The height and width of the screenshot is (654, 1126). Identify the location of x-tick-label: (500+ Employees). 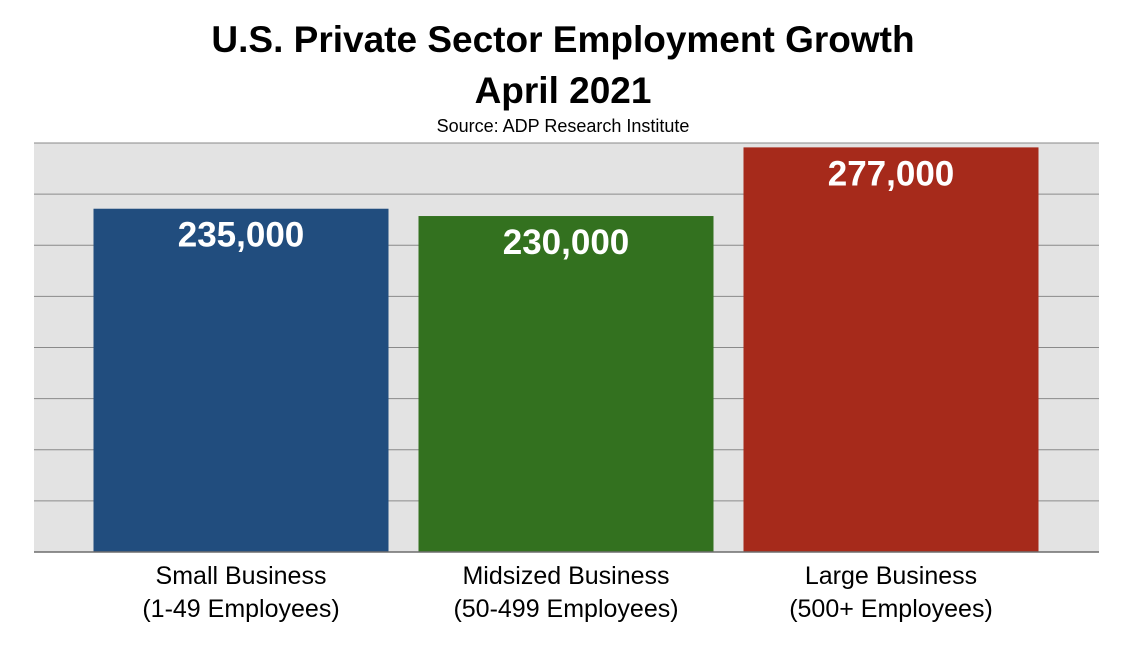
(891, 609).